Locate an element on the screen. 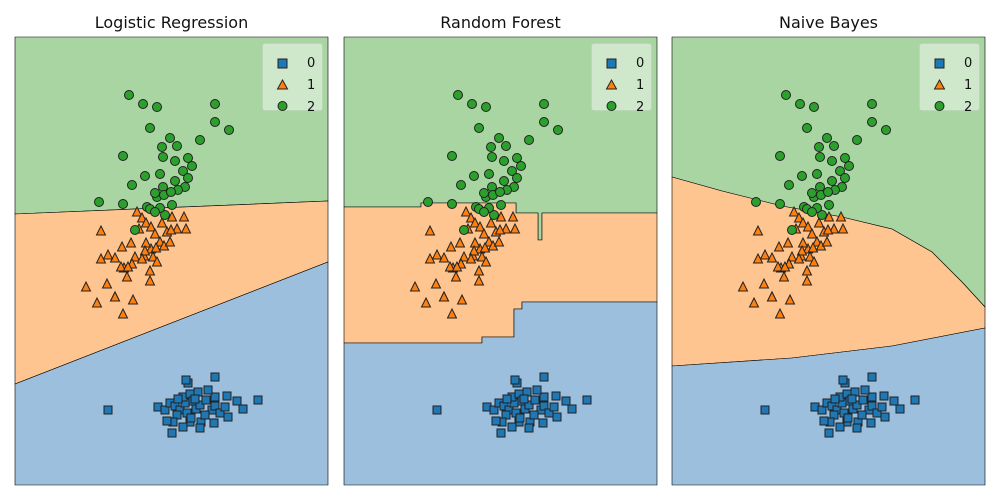  chart-title: Naive Bayes is located at coordinates (828, 22).